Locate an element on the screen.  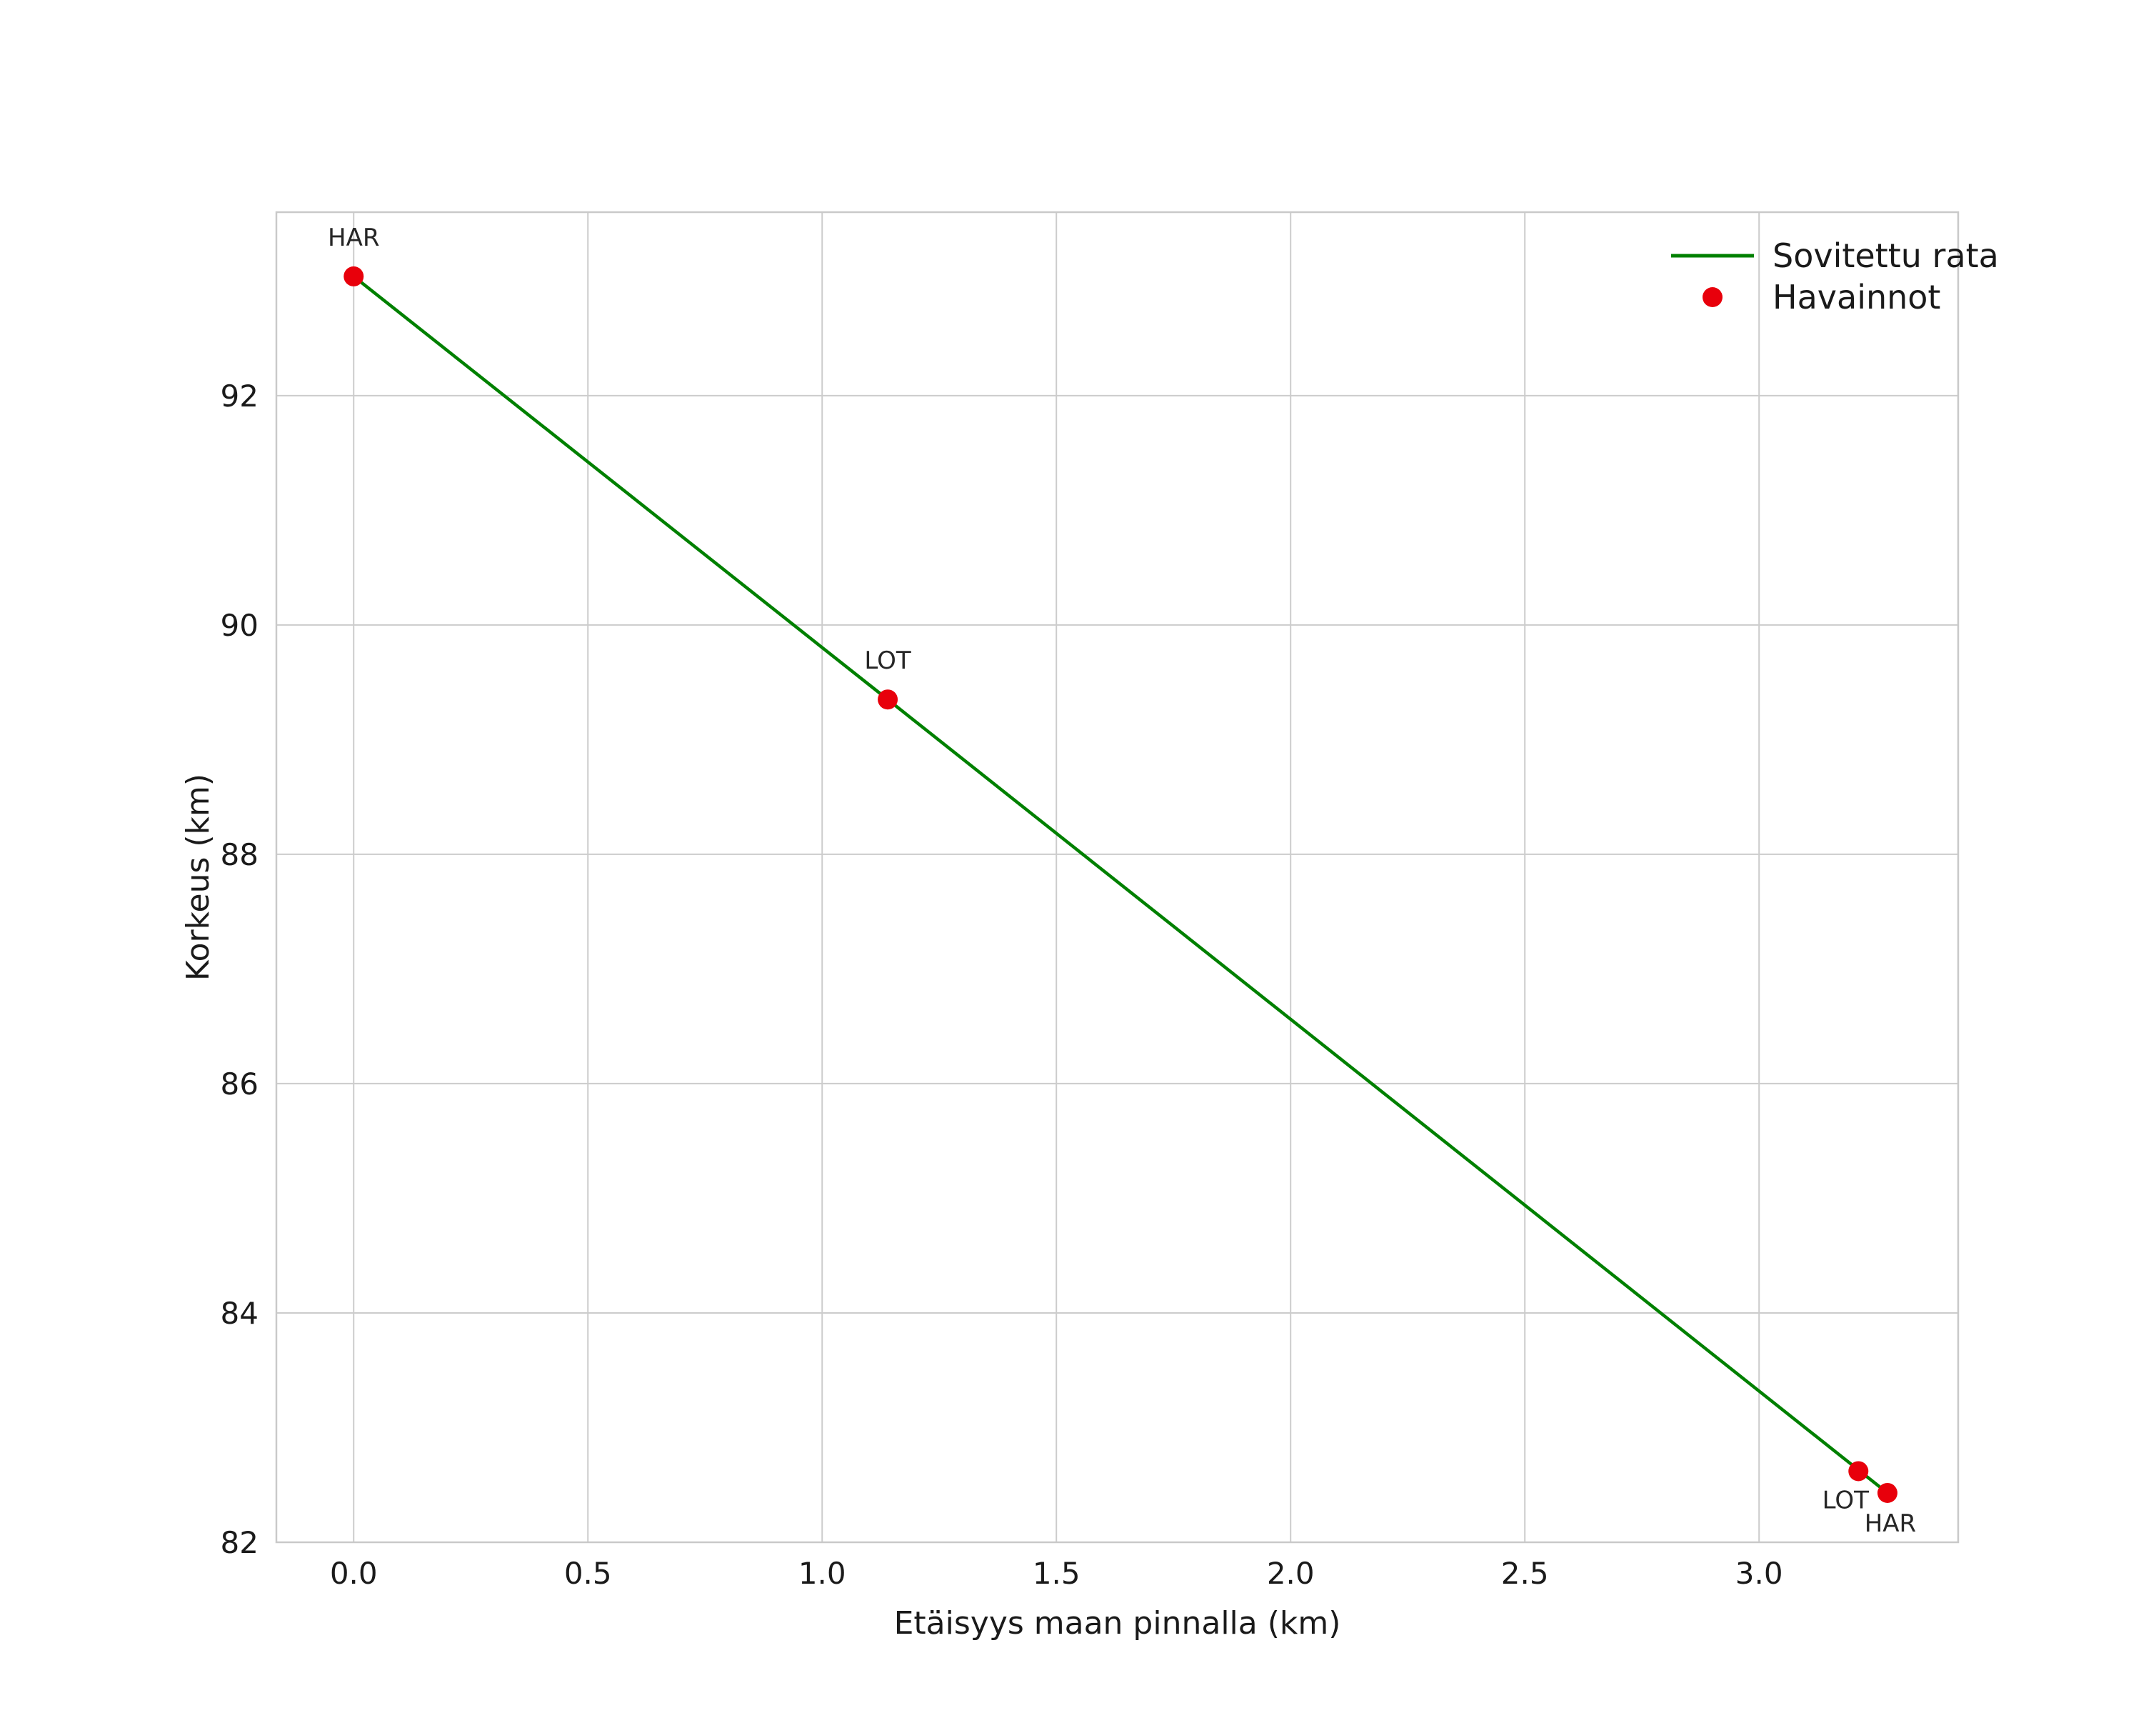
legend-point-sample is located at coordinates (1713, 297).